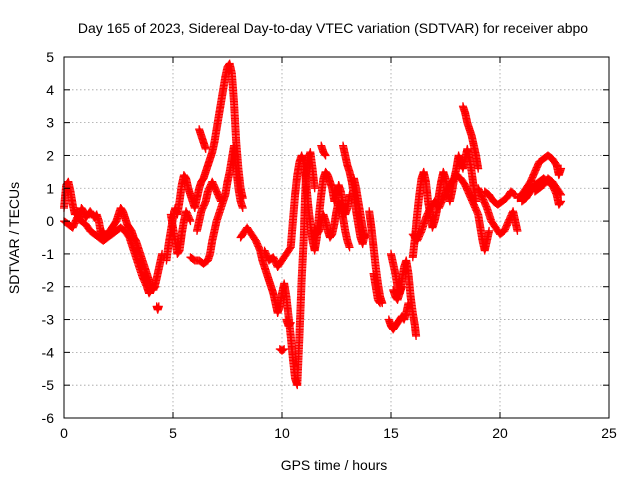  I want to click on y-tick-label: -1, so click(48, 254).